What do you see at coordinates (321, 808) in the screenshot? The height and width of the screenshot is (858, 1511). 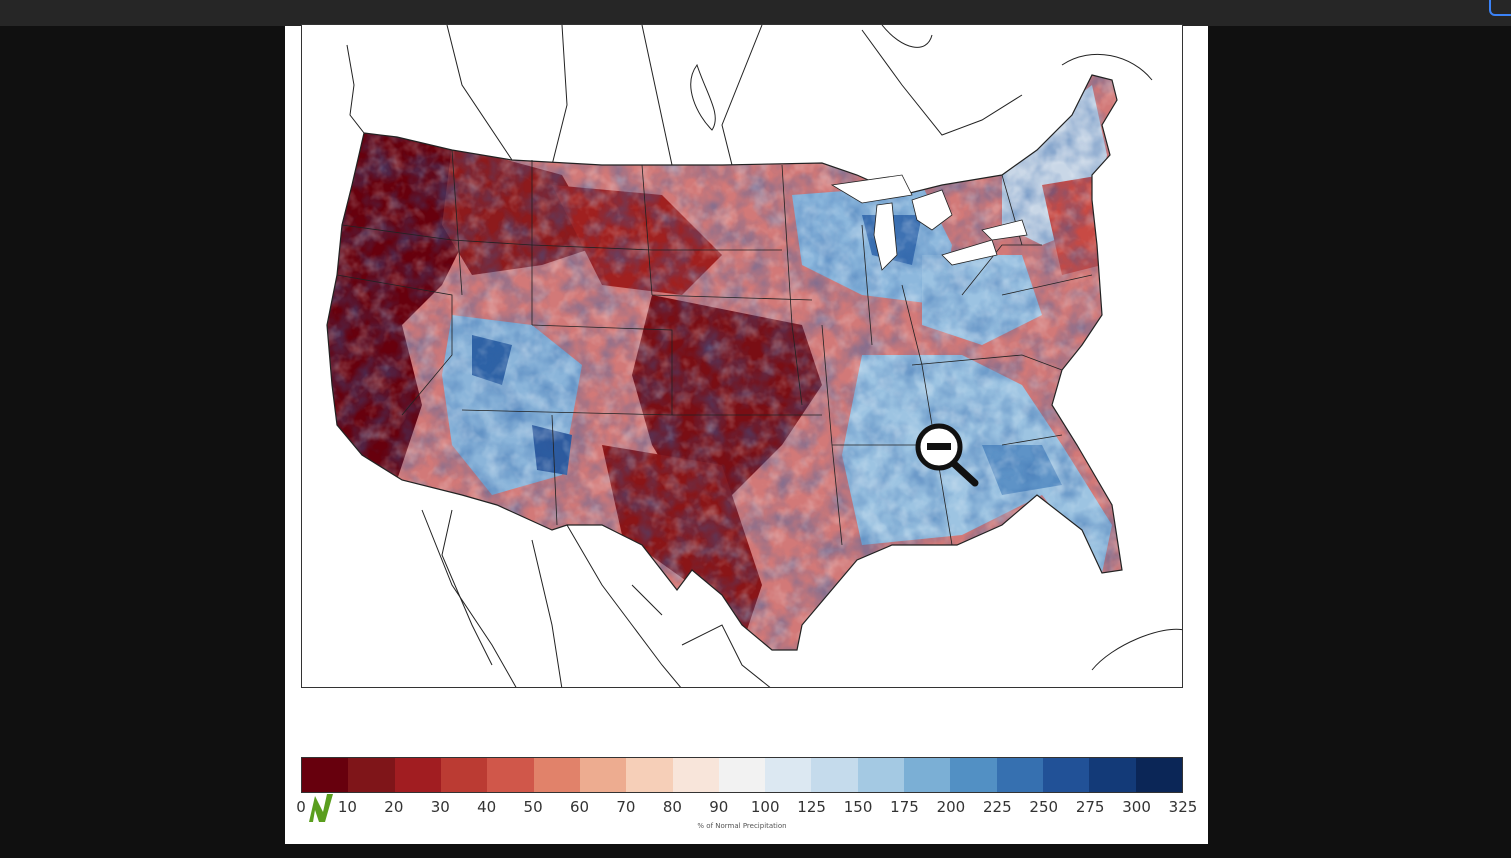 I see `green-n-logo-icon` at bounding box center [321, 808].